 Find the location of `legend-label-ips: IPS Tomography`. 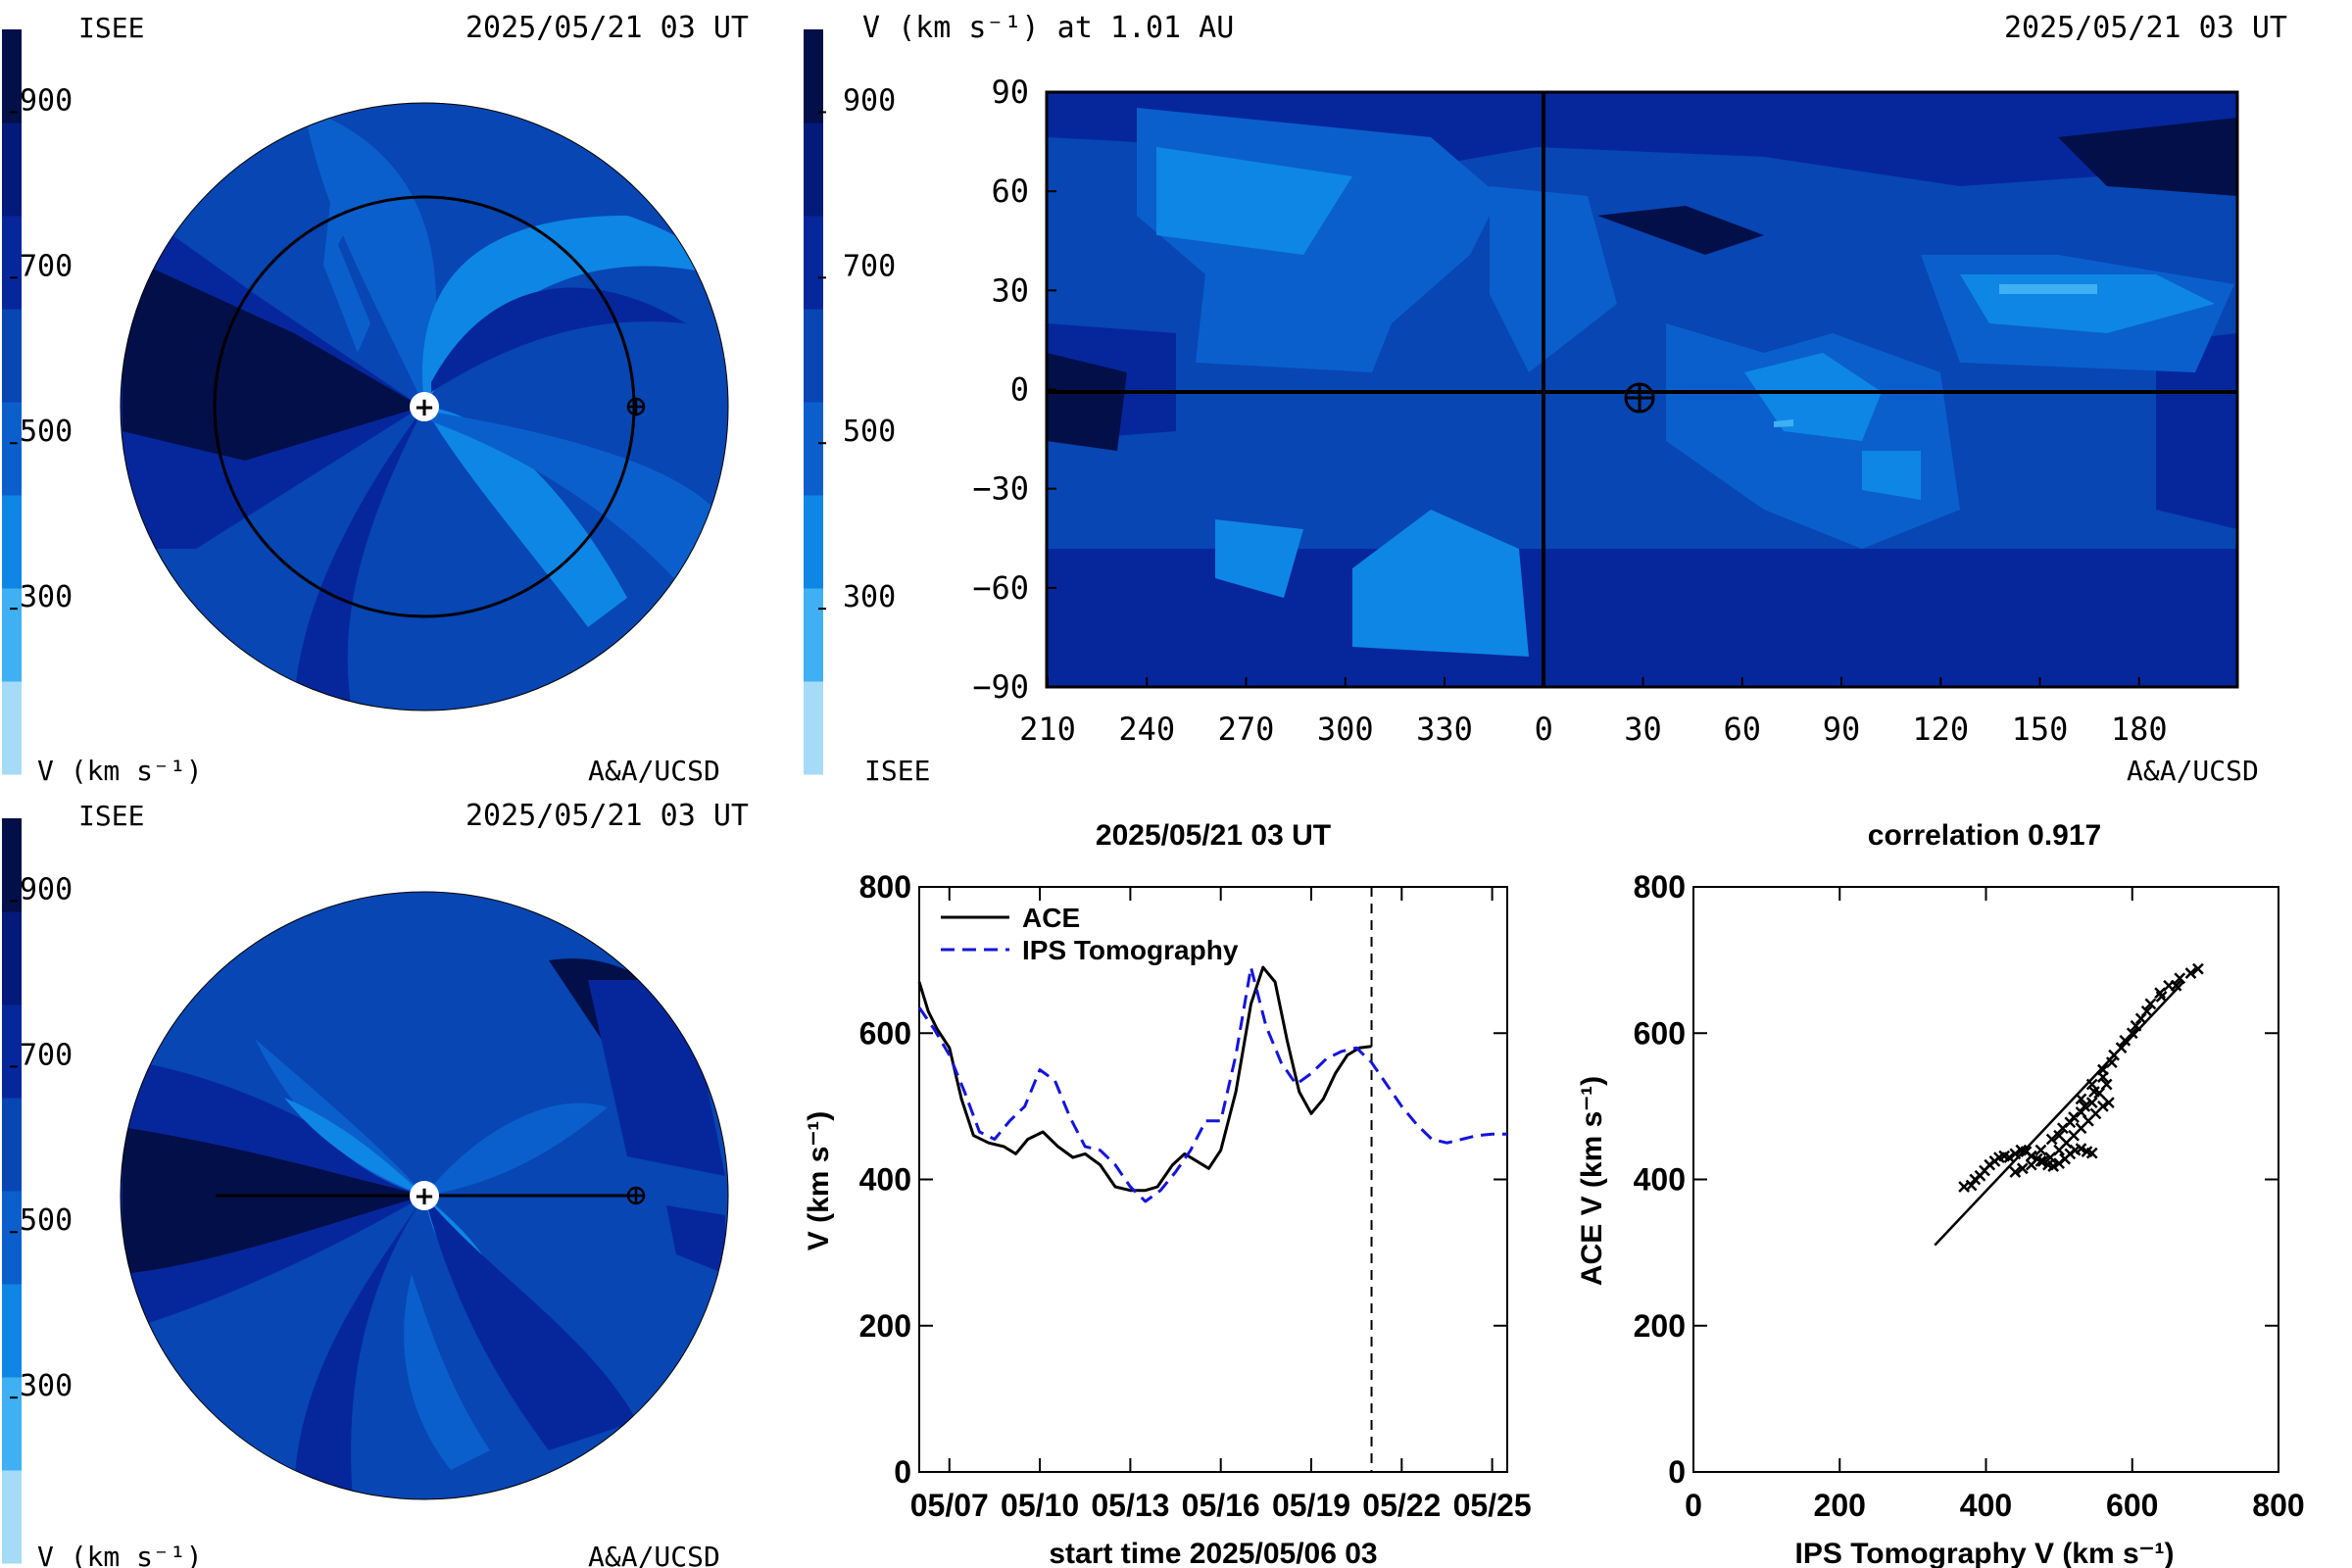

legend-label-ips: IPS Tomography is located at coordinates (1130, 950).